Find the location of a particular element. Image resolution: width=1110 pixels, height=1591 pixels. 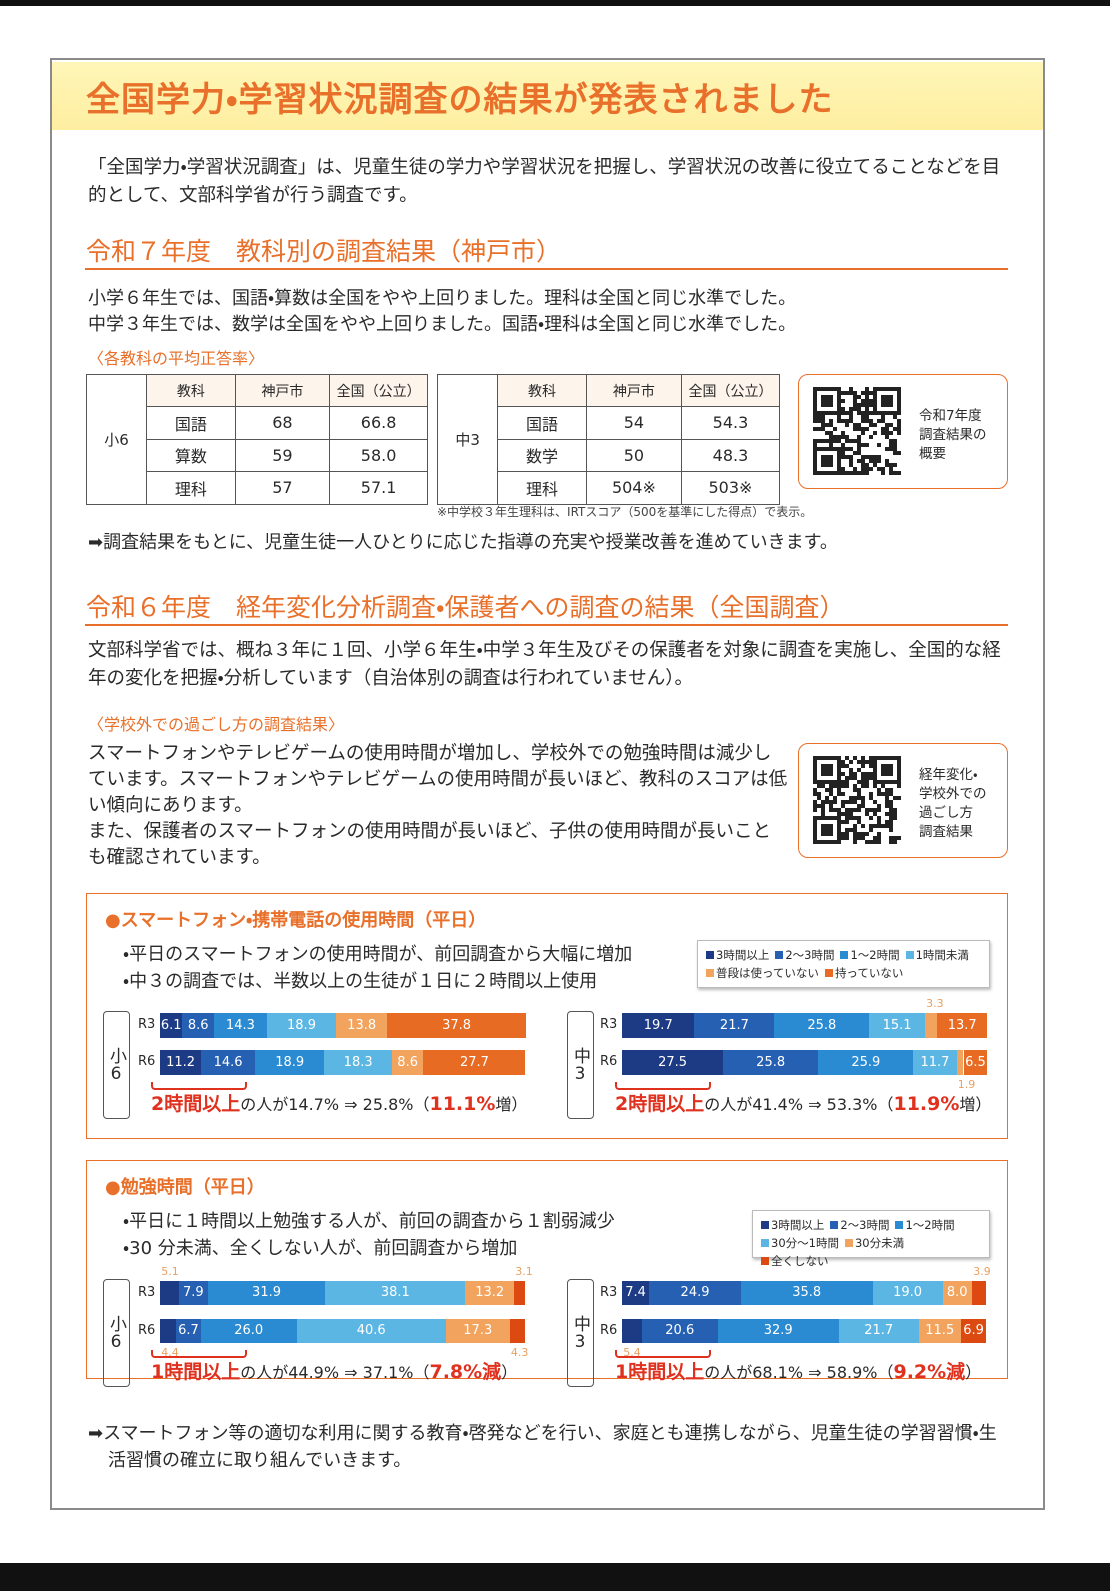

group-label: 中3 is located at coordinates (580, 1333).